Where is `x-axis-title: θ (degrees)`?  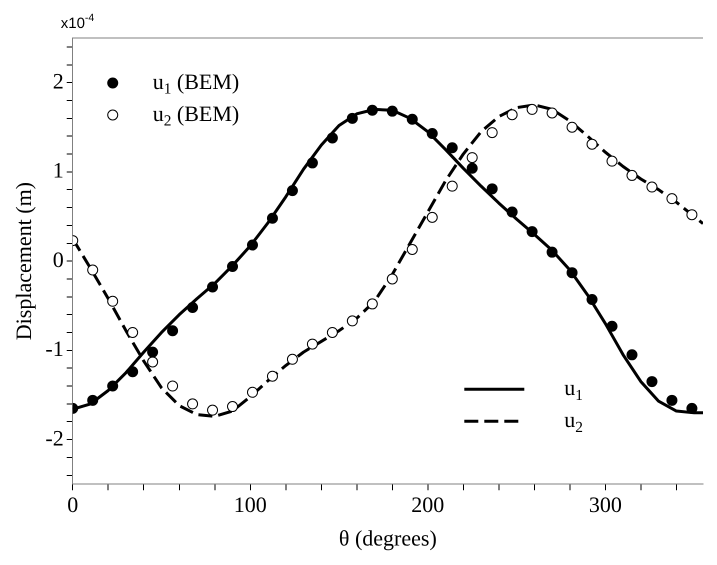
x-axis-title: θ (degrees) is located at coordinates (387, 538).